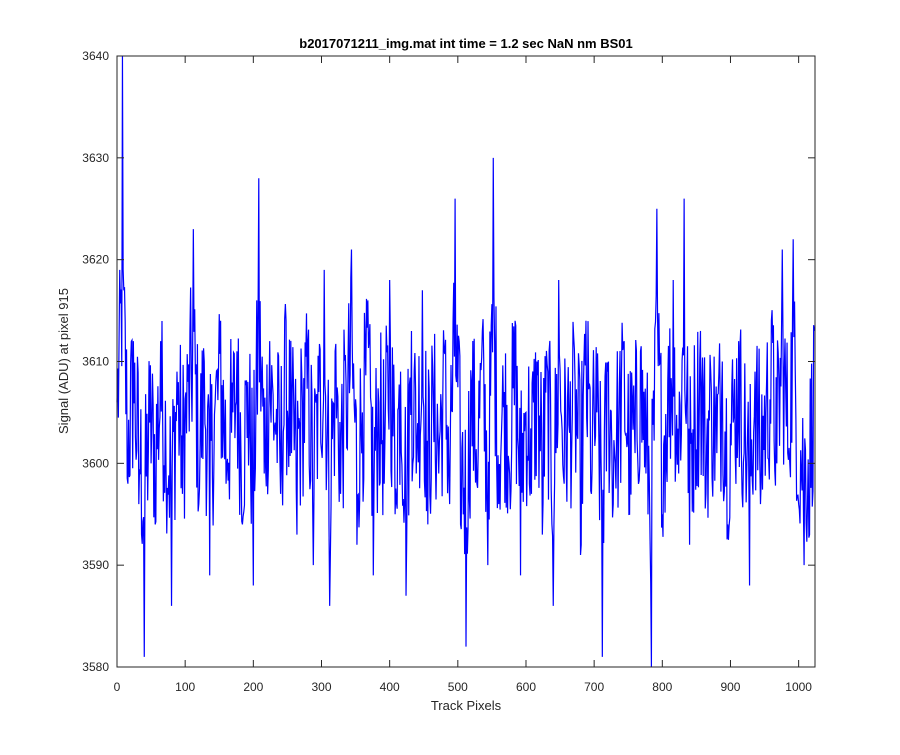  What do you see at coordinates (798, 687) in the screenshot?
I see `x-tick-label: 1000` at bounding box center [798, 687].